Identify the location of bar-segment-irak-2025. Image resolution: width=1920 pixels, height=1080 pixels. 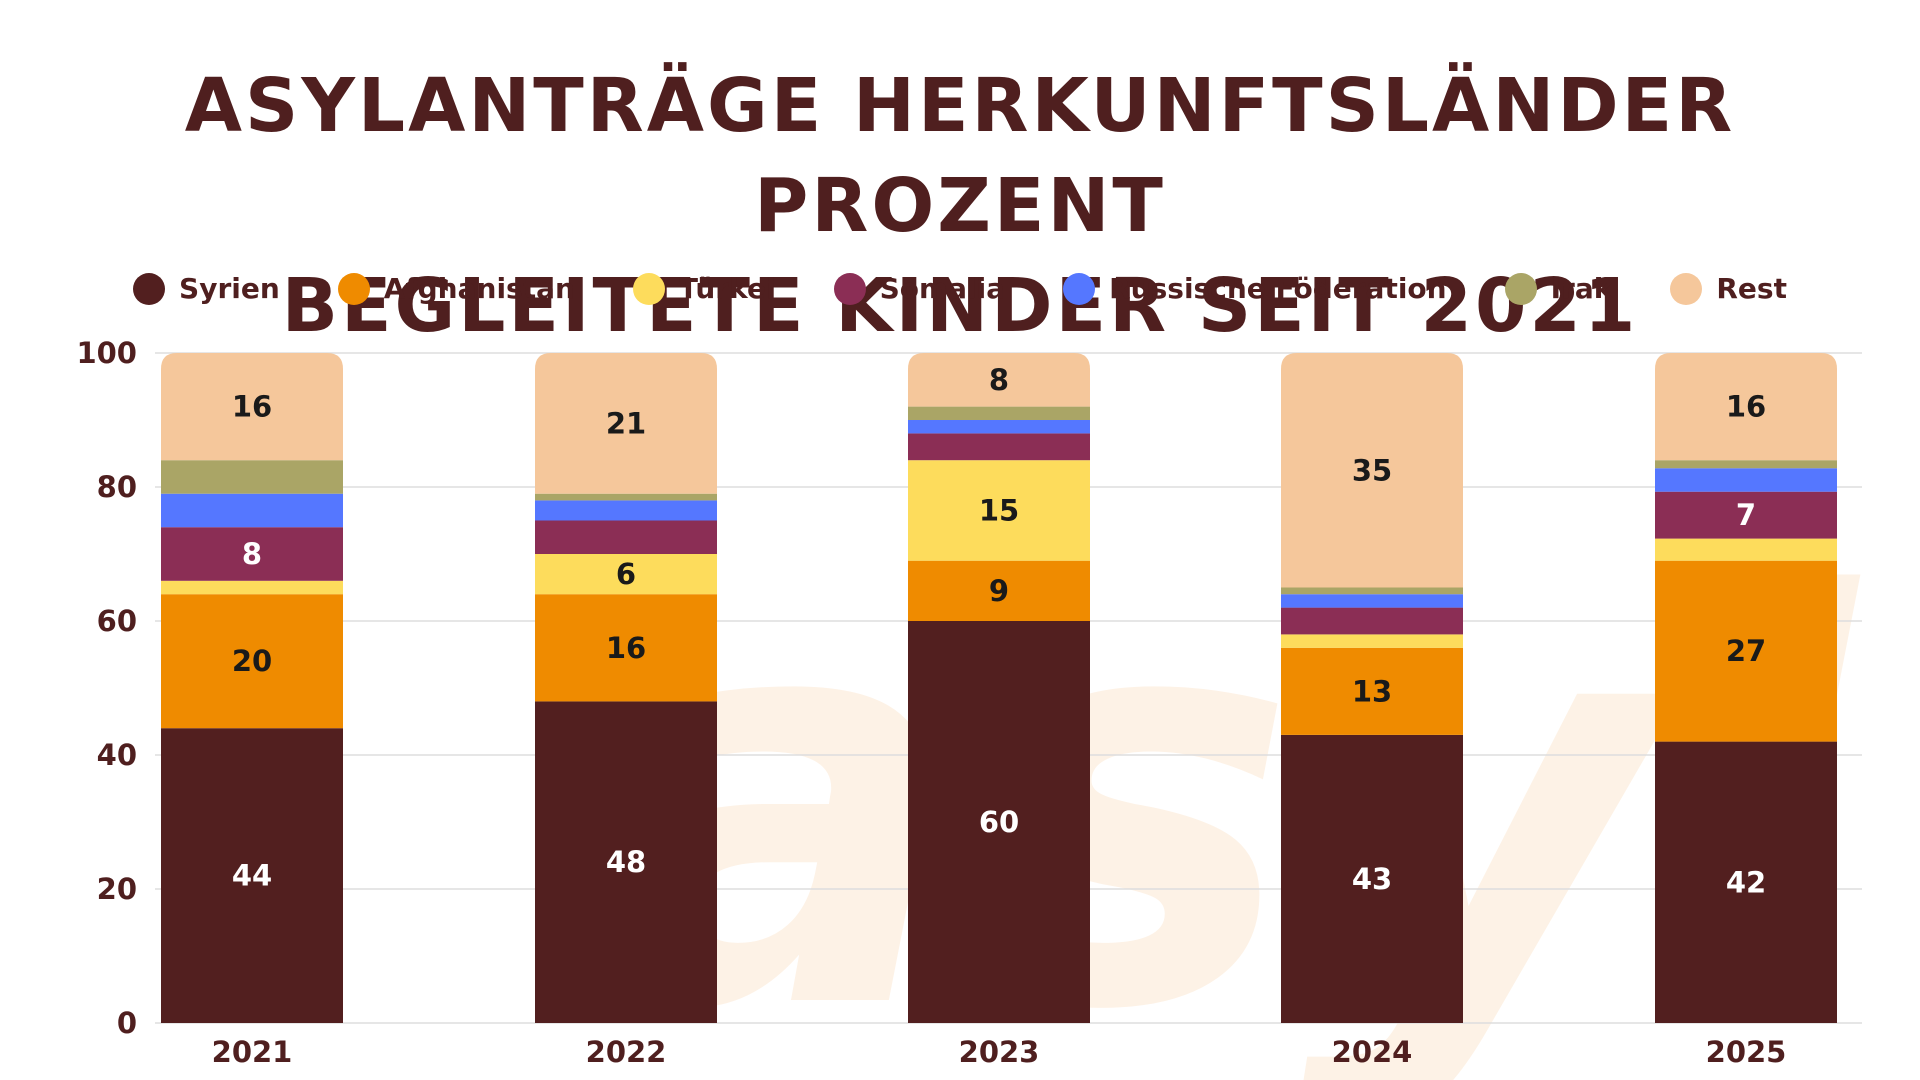
(1746, 464).